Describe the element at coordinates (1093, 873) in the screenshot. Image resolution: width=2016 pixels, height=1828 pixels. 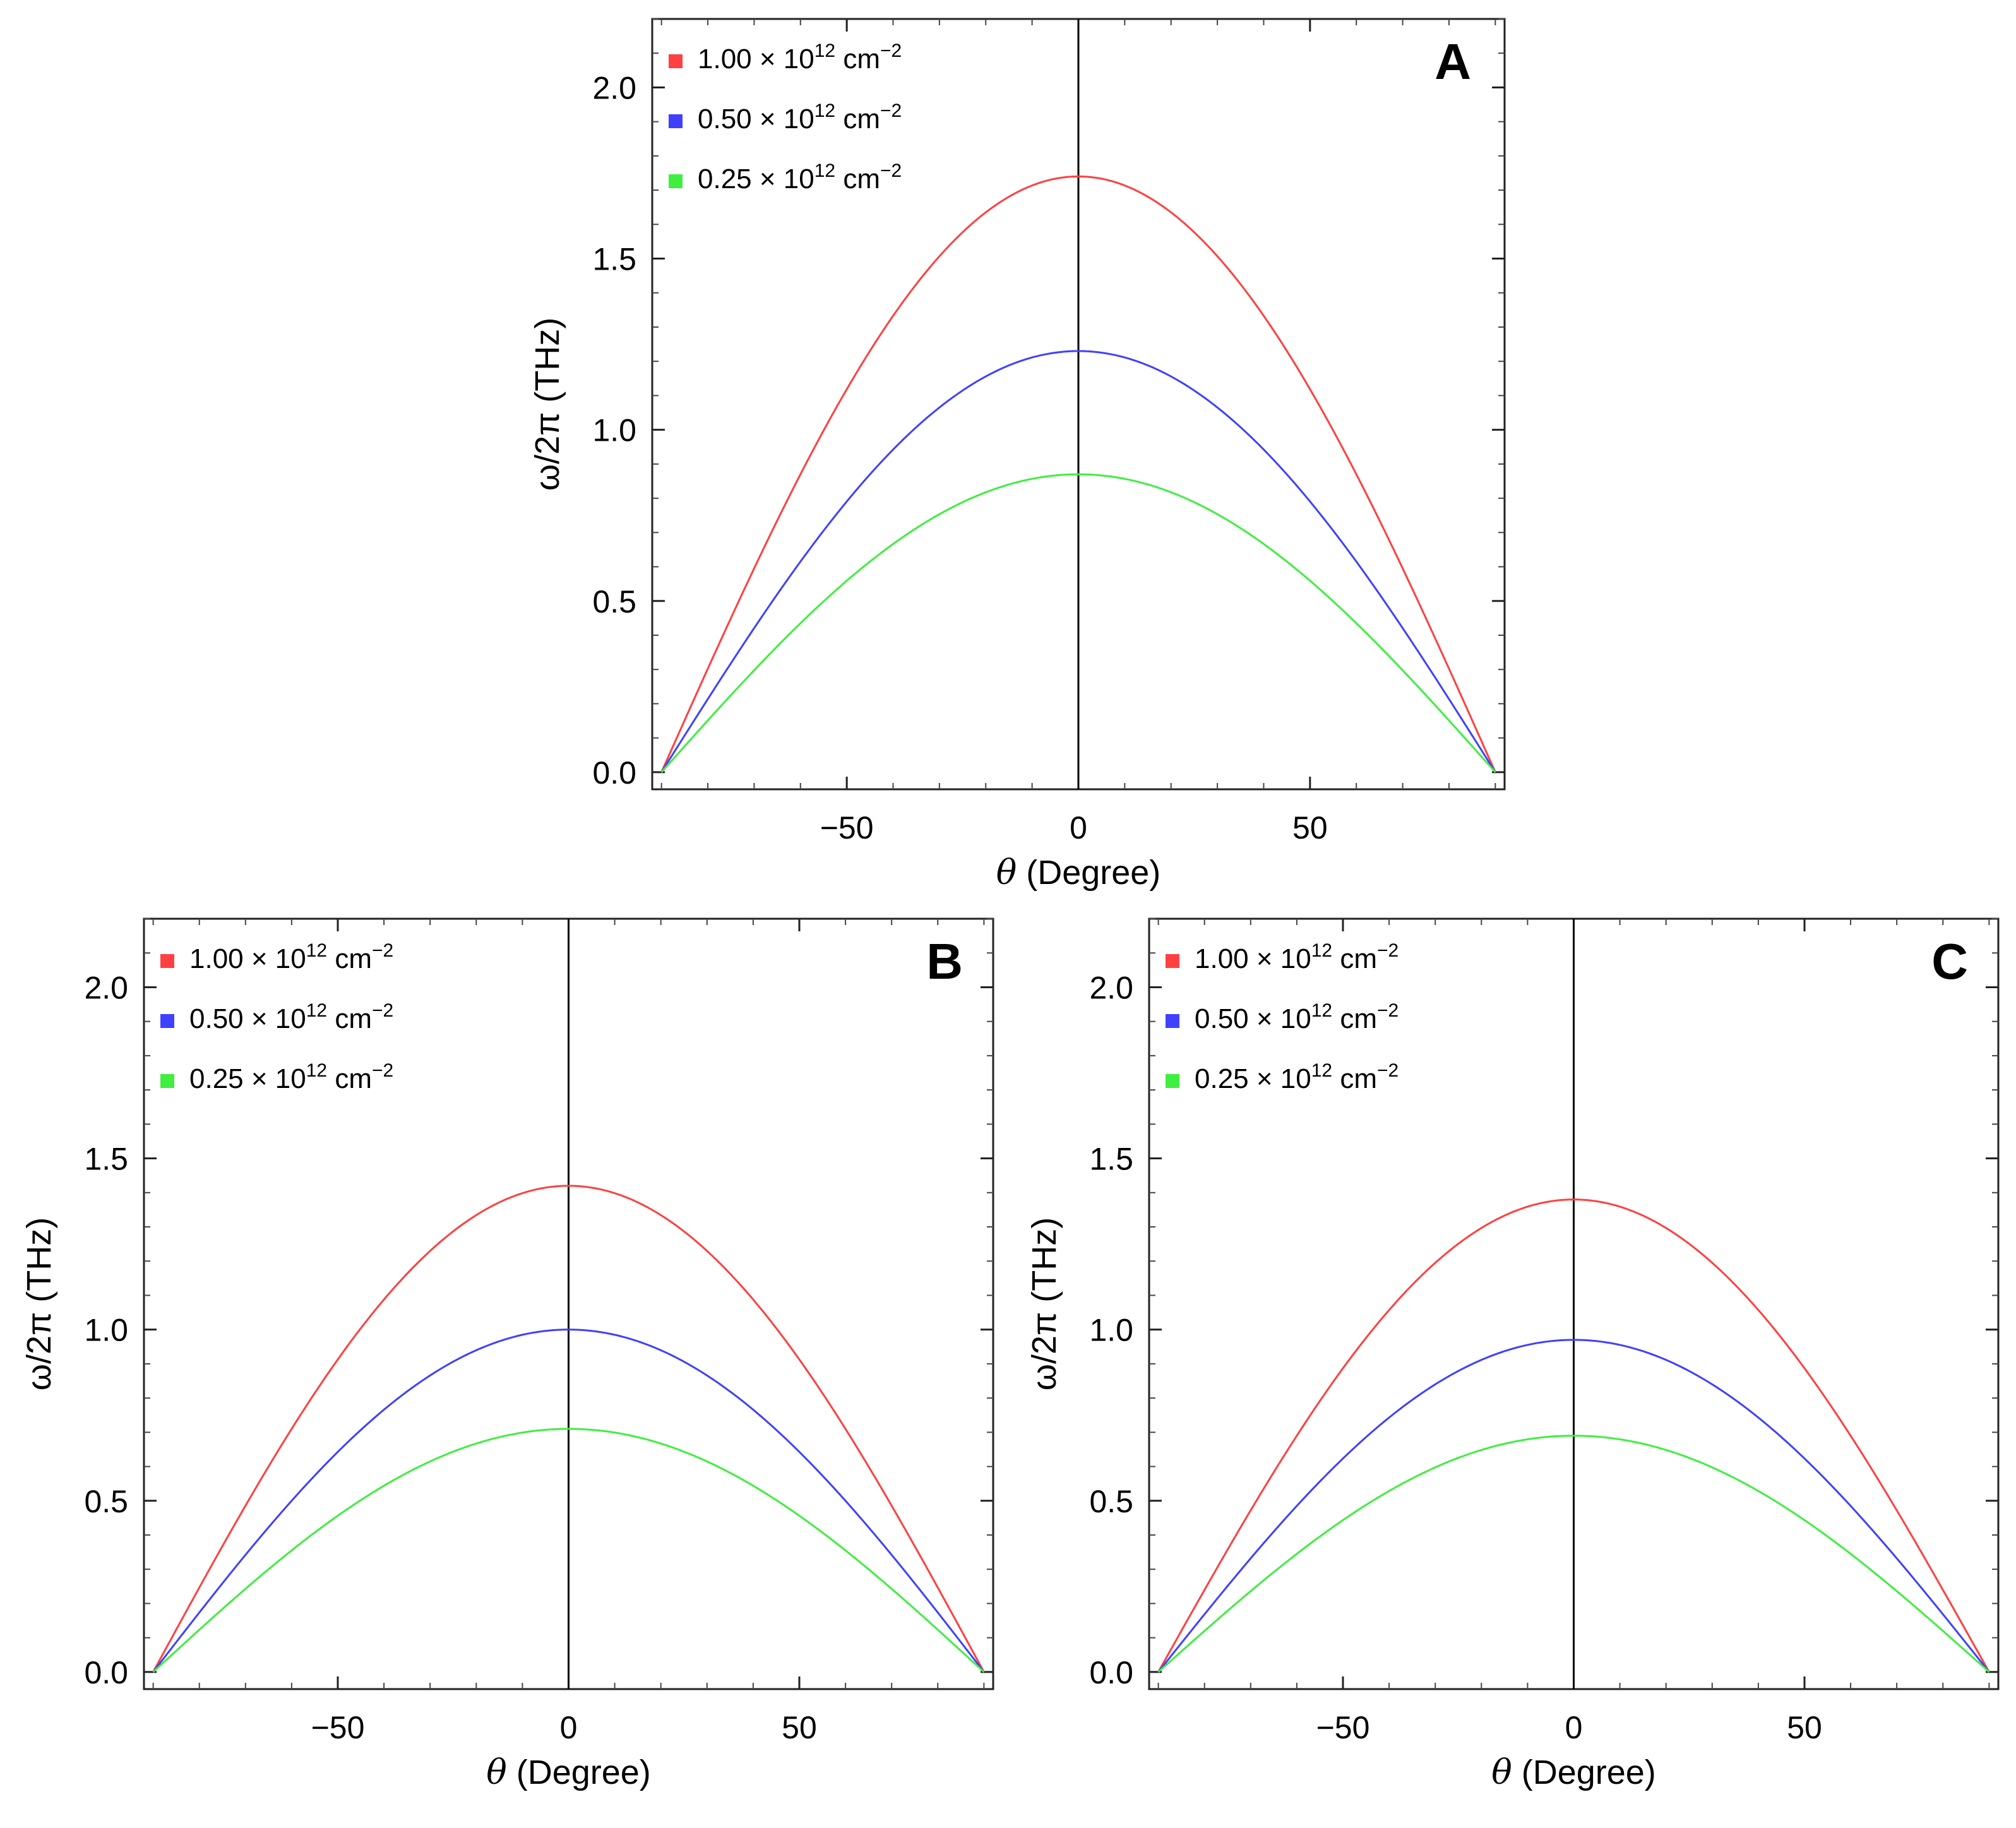
I see `x-axis-text: (Degree)` at that location.